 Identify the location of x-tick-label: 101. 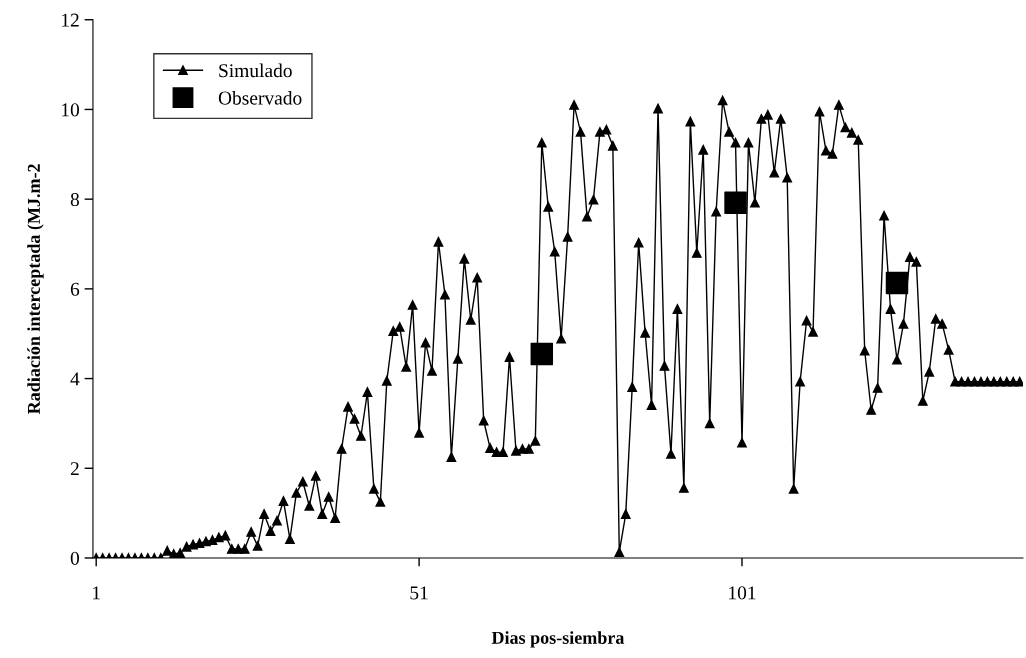
(742, 593).